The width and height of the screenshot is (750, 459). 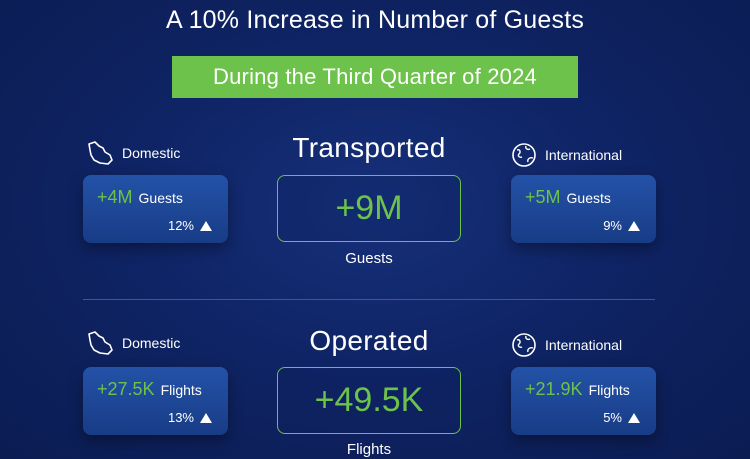 I want to click on change-percent: 13%, so click(x=180, y=417).